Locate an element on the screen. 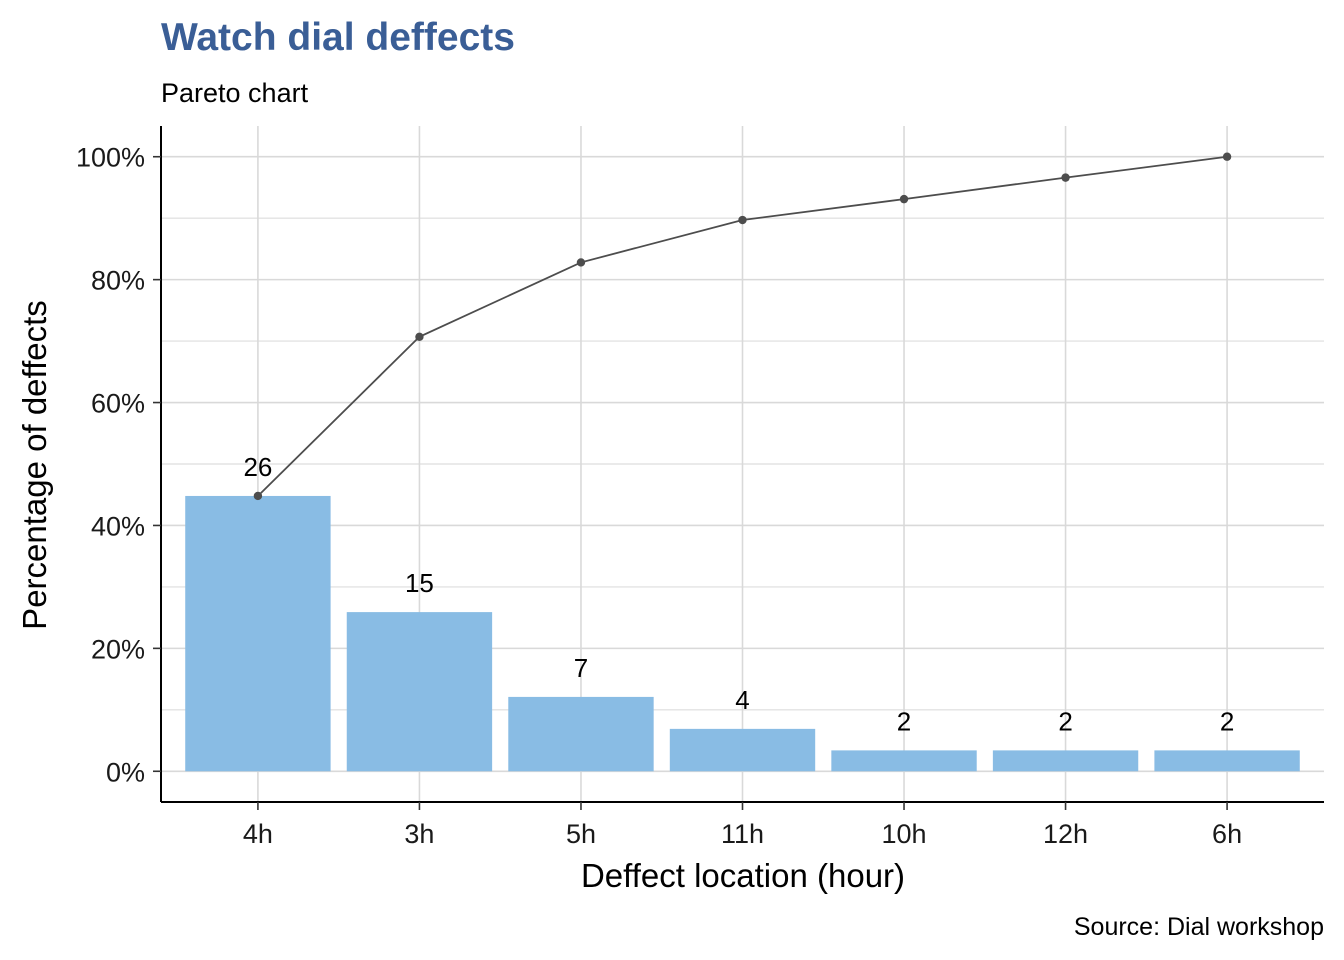 The image size is (1344, 960). cumulative-point-4h is located at coordinates (258, 496).